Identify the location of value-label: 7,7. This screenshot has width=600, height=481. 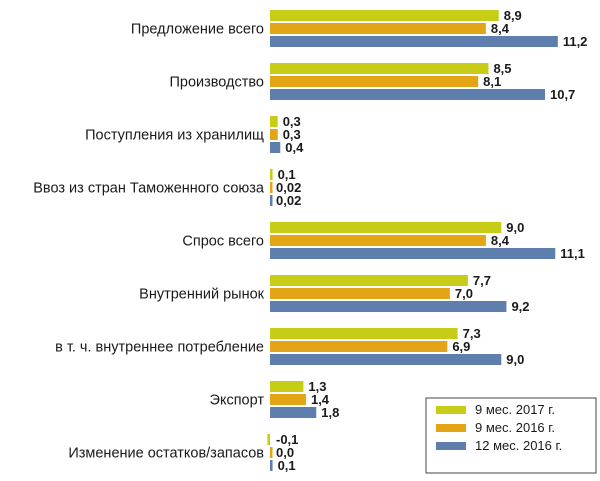
(482, 280).